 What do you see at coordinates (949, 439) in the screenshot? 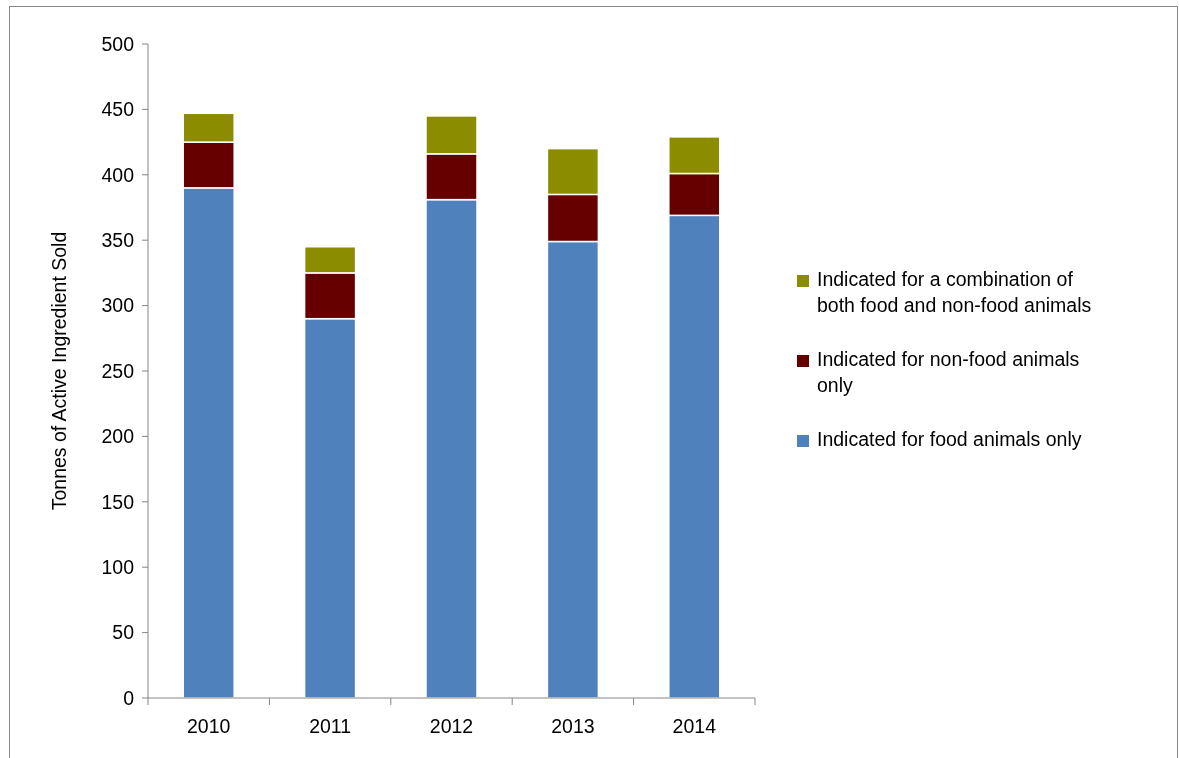
I see `legend-label: Indicated for food animals only` at bounding box center [949, 439].